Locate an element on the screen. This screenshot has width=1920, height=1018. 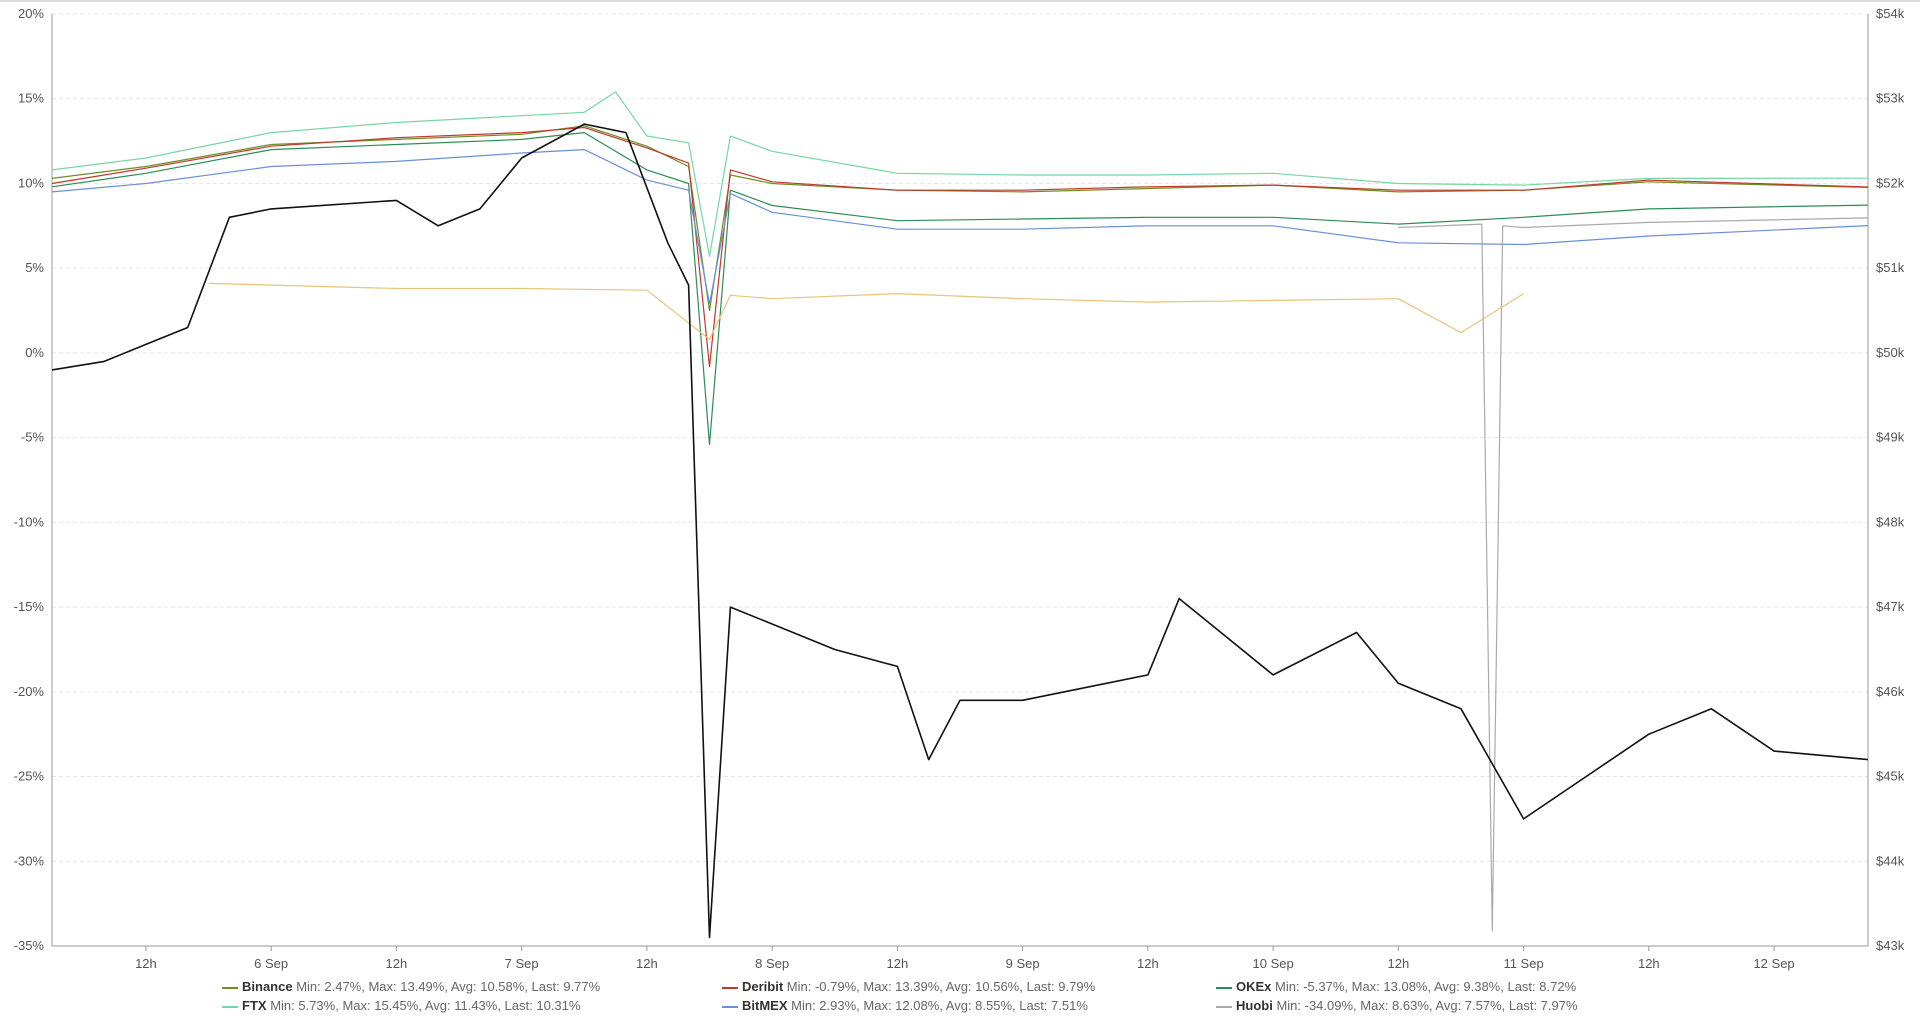
y-left-tick-label: 20% is located at coordinates (31, 13).